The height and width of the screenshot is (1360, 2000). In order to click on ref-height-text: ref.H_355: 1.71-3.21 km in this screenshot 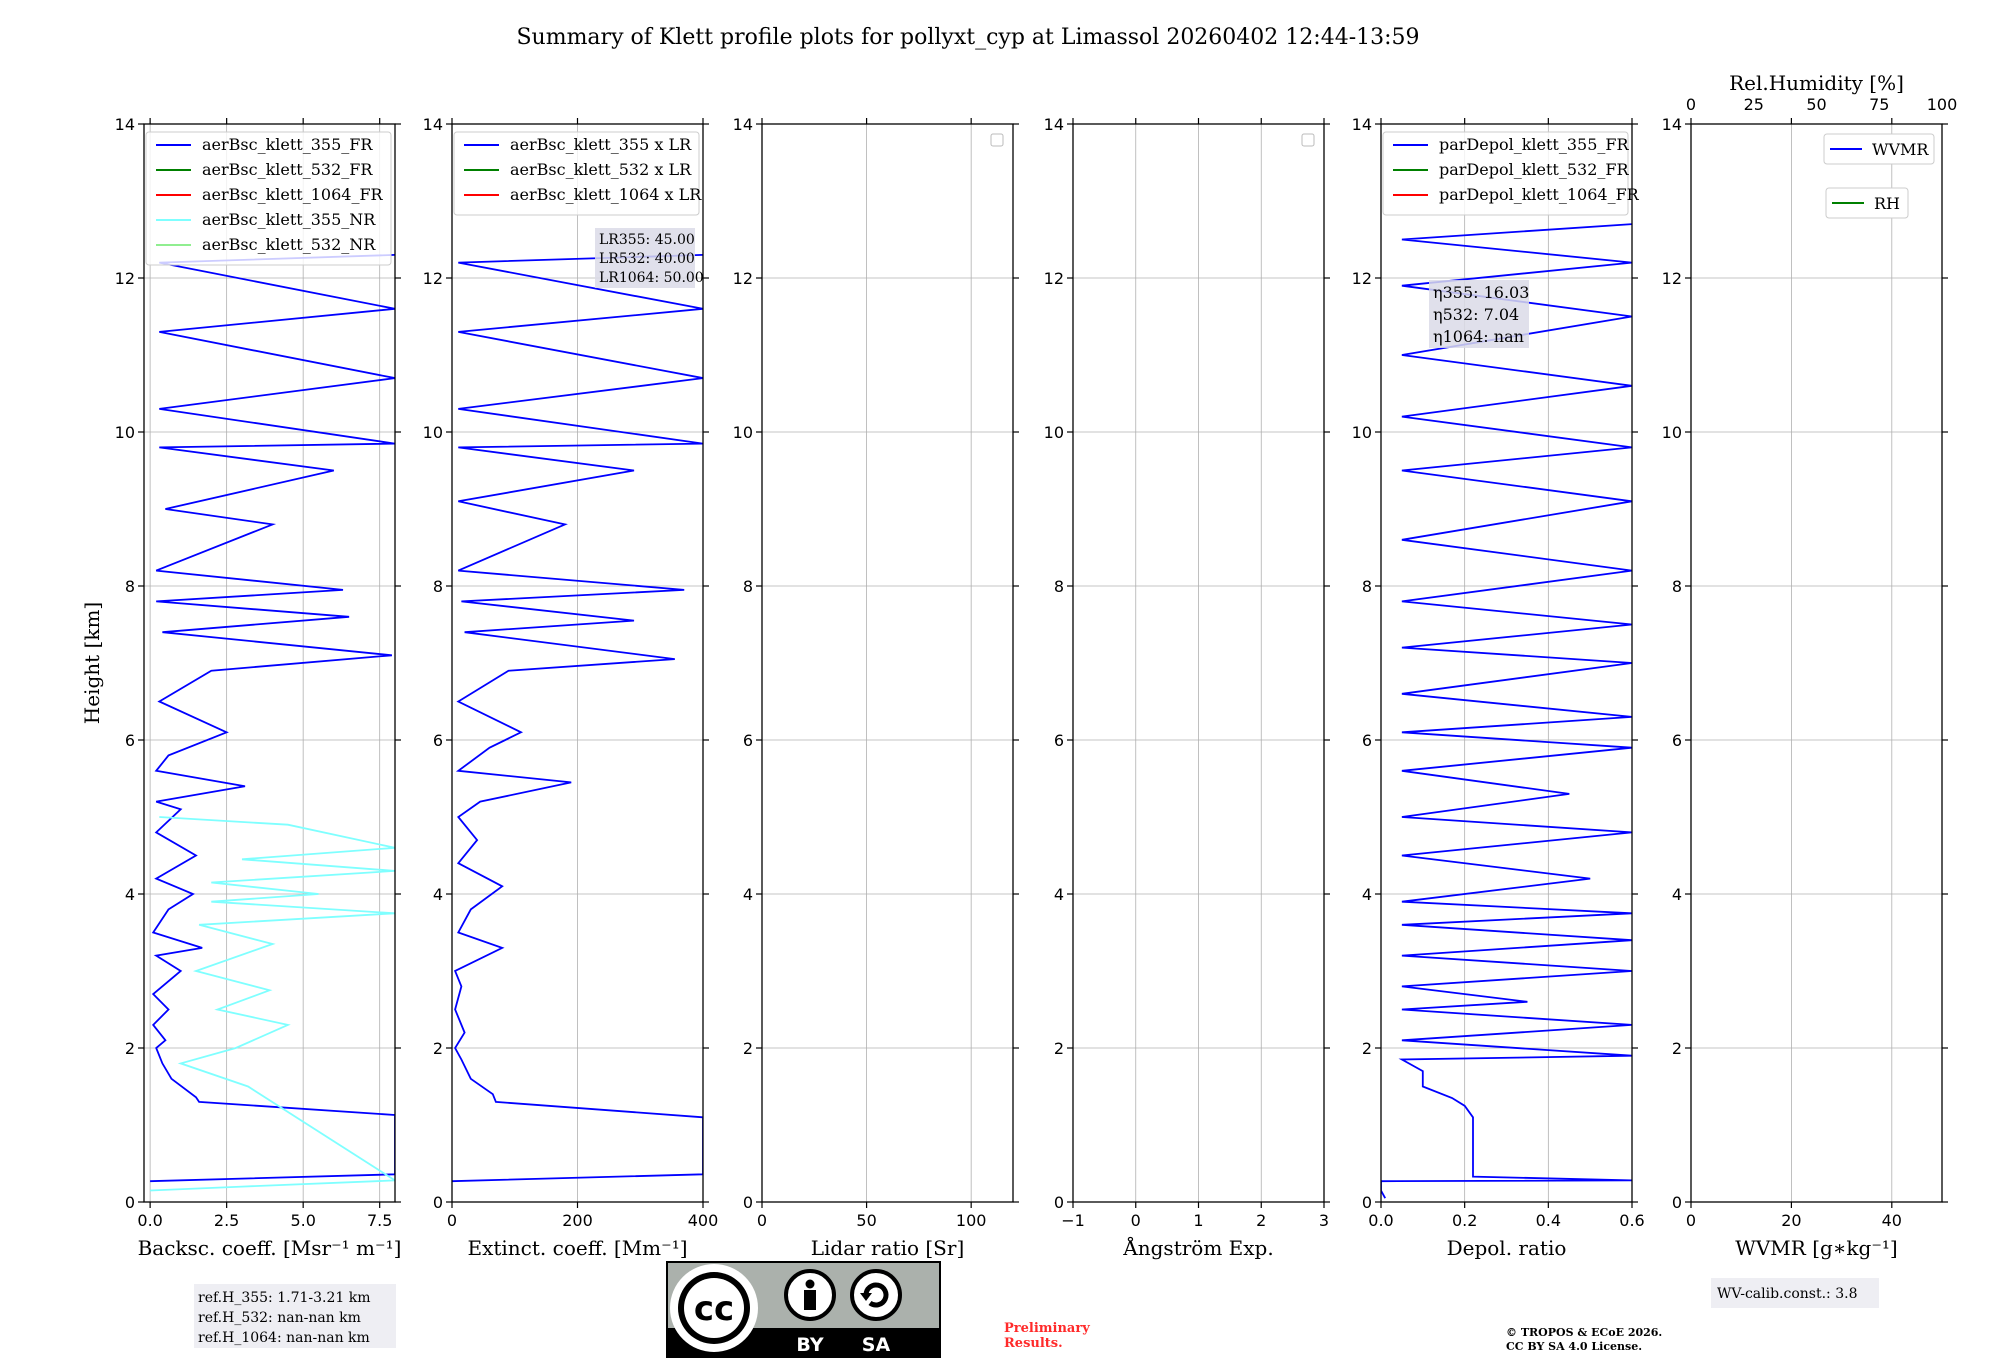, I will do `click(284, 1298)`.